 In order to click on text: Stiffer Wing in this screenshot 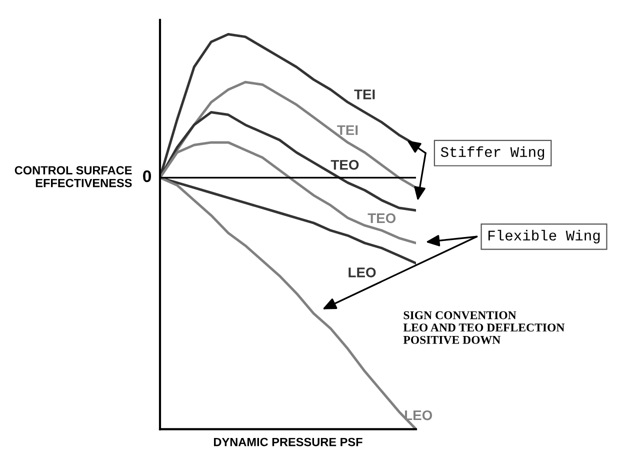, I will do `click(492, 153)`.